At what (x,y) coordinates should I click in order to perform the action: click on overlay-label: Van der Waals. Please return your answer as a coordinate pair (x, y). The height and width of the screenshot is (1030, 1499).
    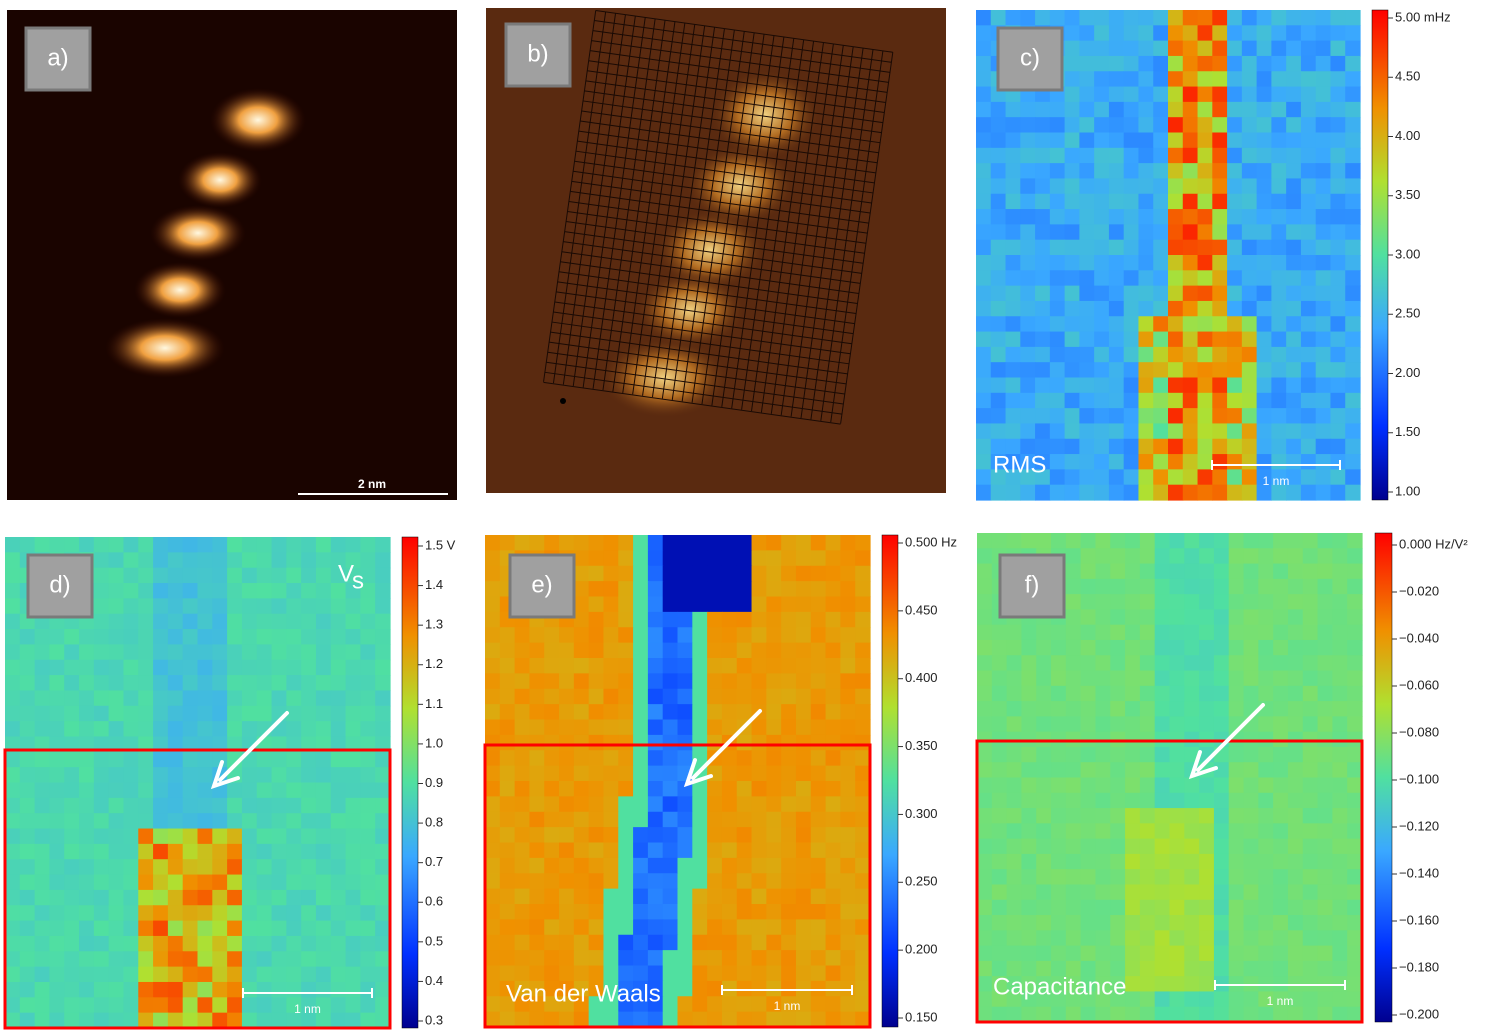
    Looking at the image, I should click on (583, 993).